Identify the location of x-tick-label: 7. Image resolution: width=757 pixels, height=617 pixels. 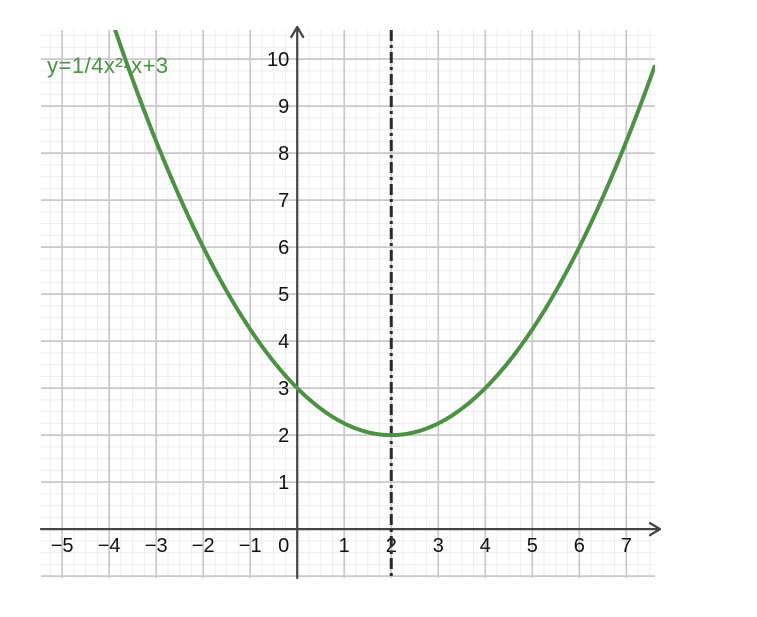
(626, 546).